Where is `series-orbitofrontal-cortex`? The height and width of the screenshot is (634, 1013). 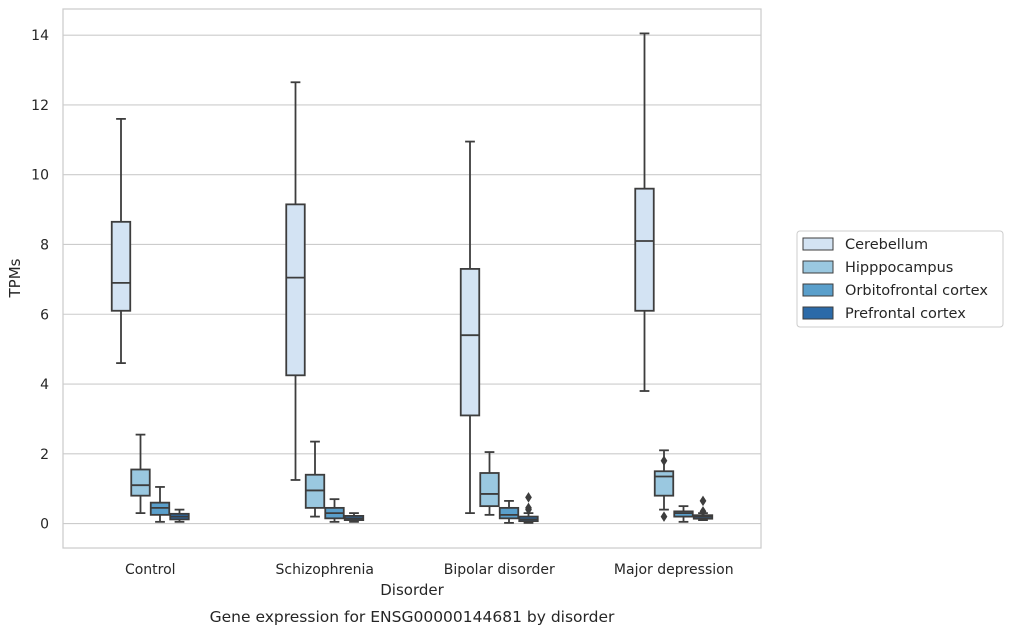
series-orbitofrontal-cortex is located at coordinates (421, 505).